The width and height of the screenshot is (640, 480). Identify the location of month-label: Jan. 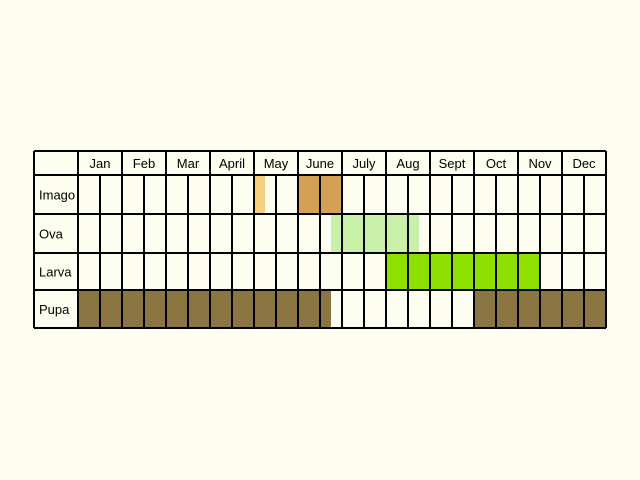
(100, 163).